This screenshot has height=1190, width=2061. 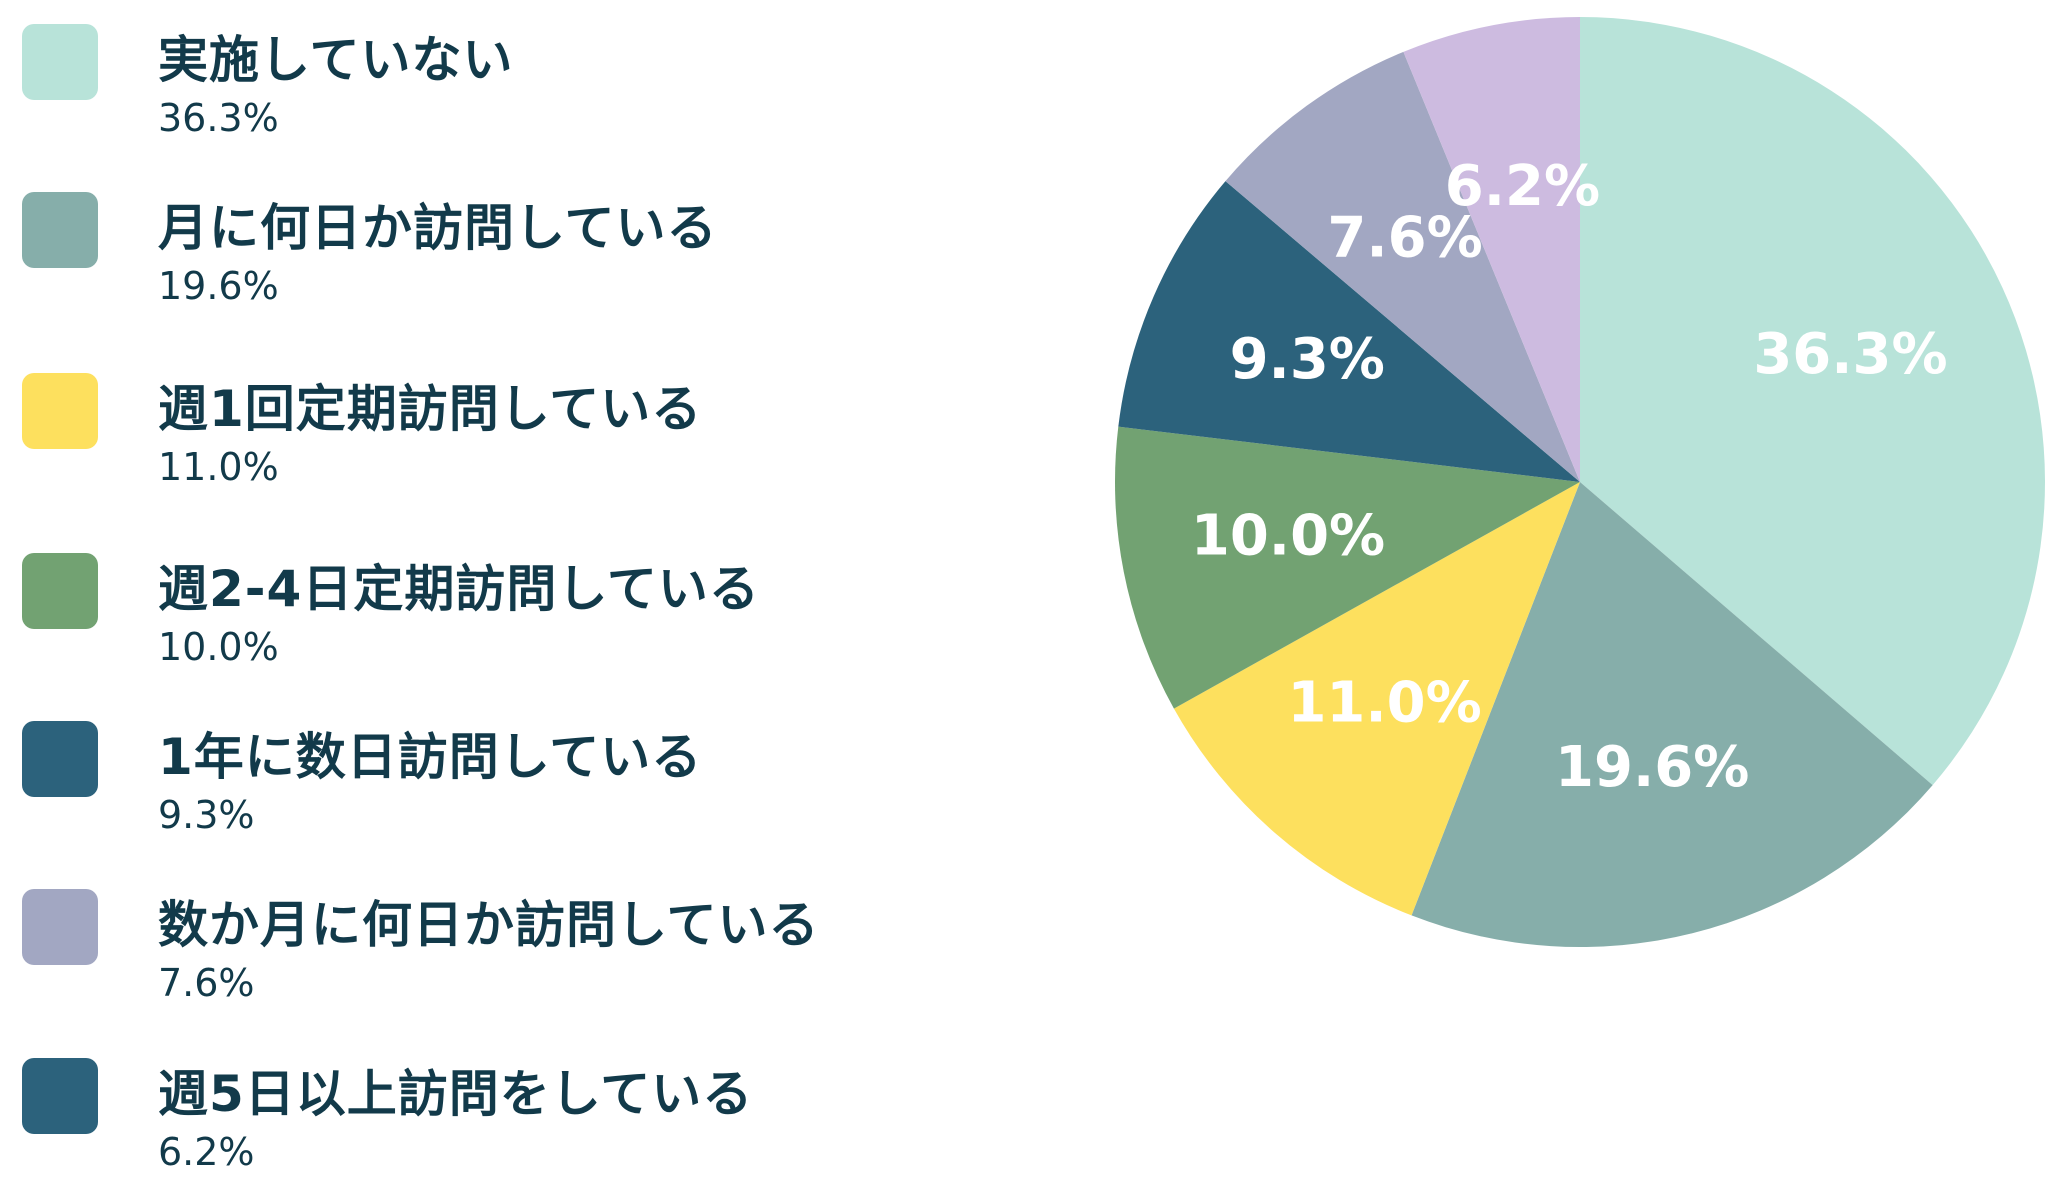 I want to click on legend-value: 9.3%, so click(x=206, y=815).